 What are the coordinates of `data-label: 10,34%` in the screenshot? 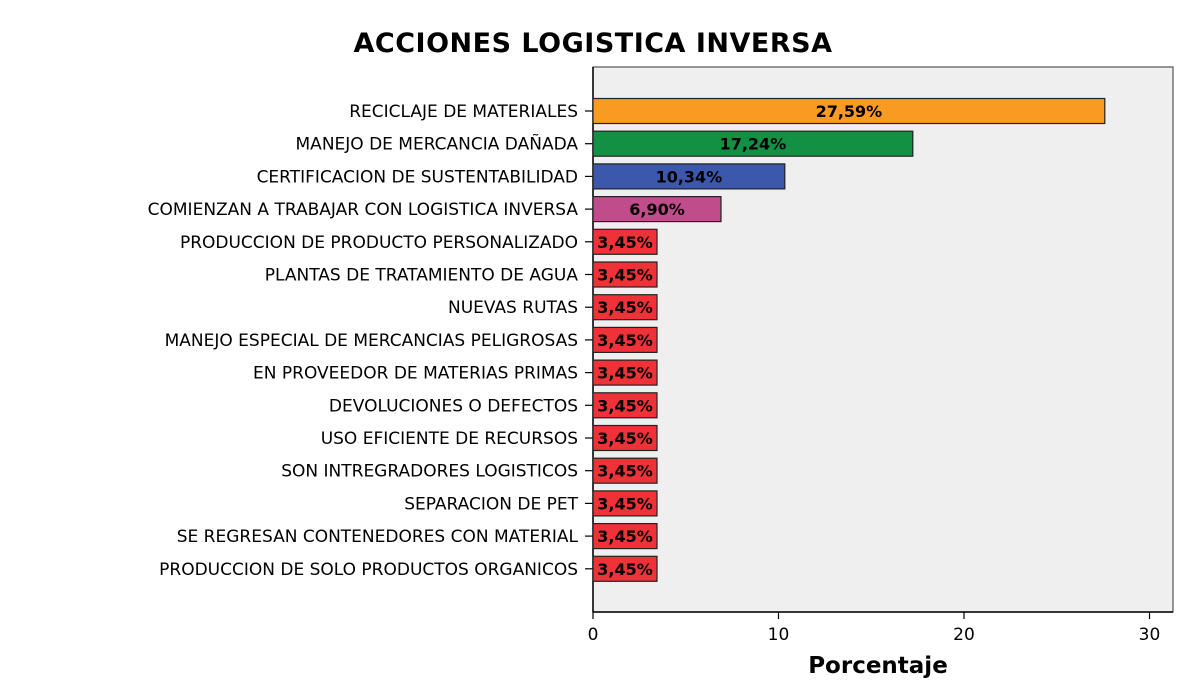 It's located at (689, 176).